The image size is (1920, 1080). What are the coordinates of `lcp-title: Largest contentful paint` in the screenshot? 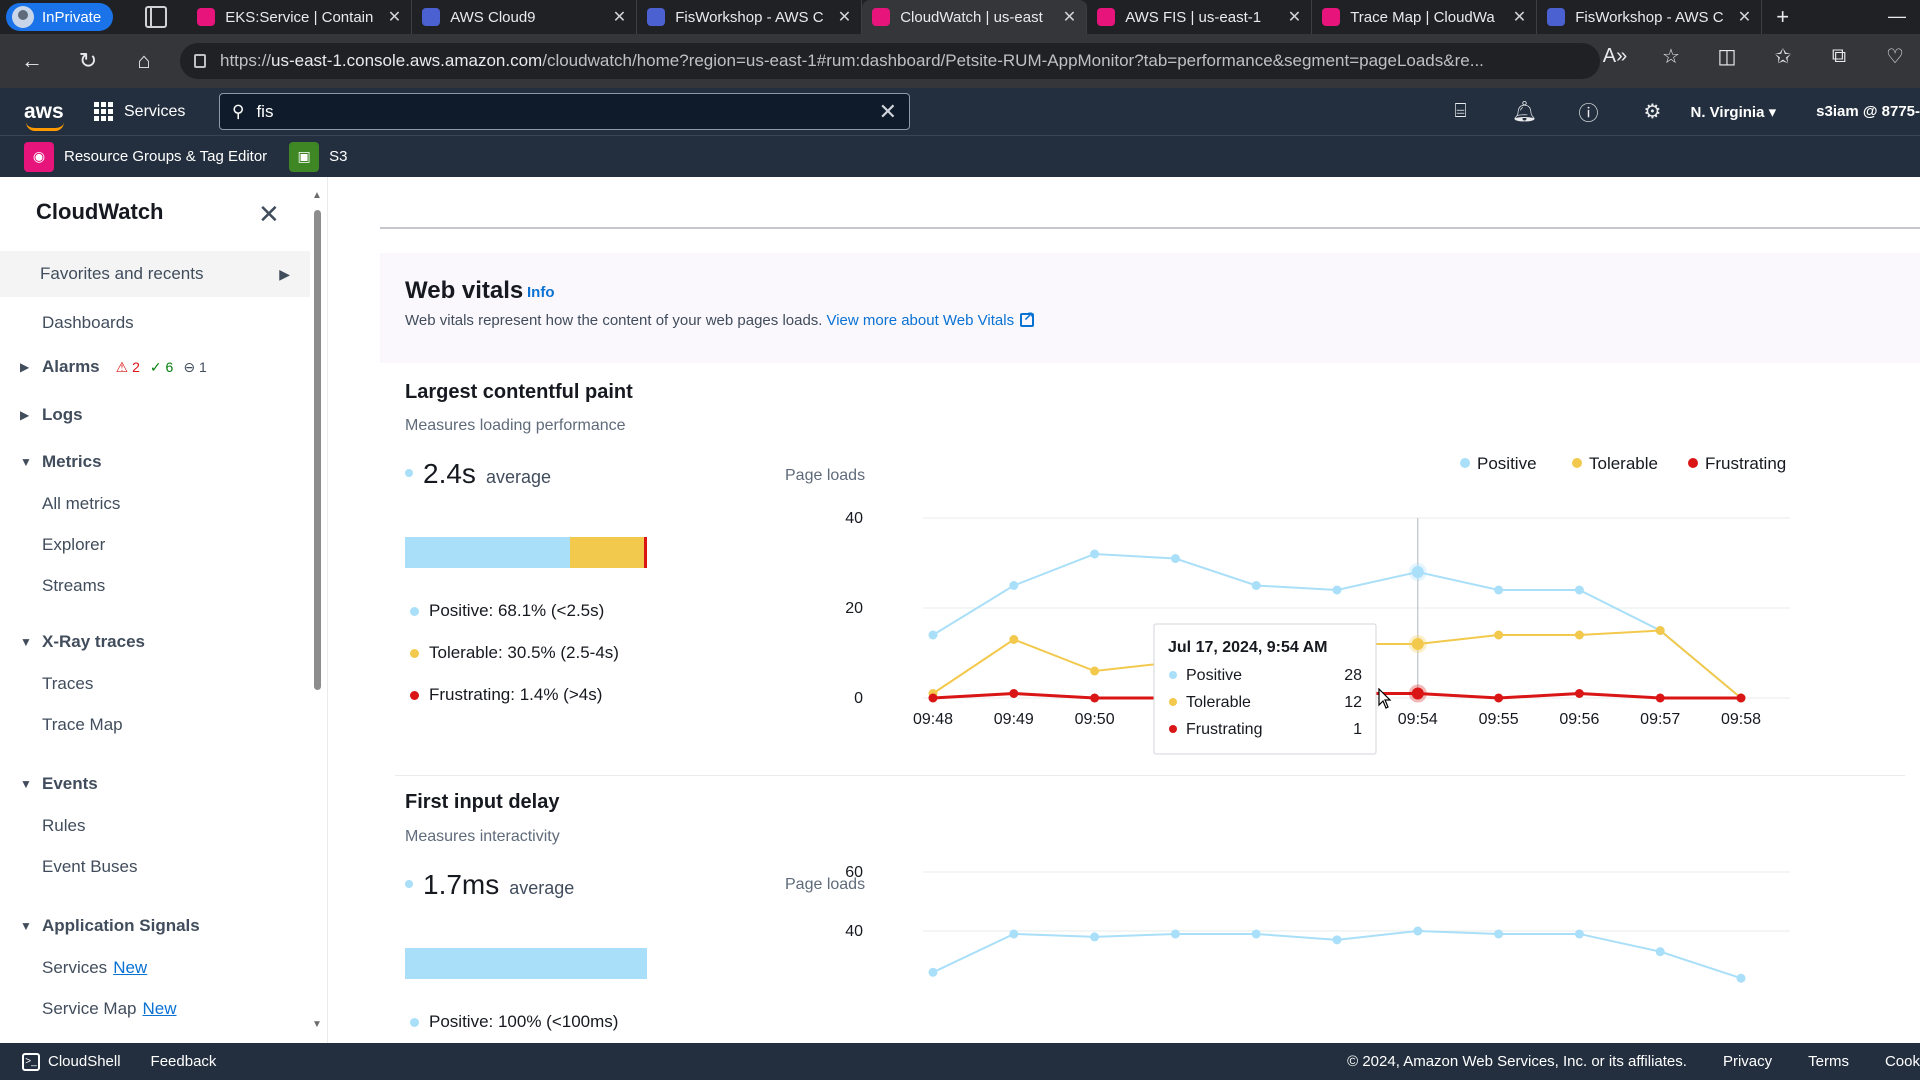 It's located at (519, 392).